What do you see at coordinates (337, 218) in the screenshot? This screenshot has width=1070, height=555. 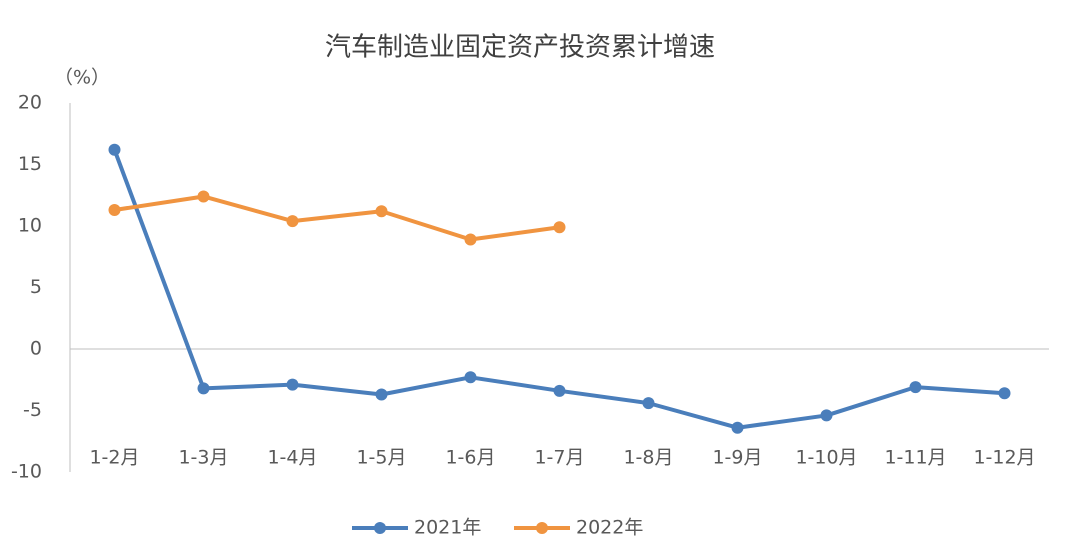 I see `series-line` at bounding box center [337, 218].